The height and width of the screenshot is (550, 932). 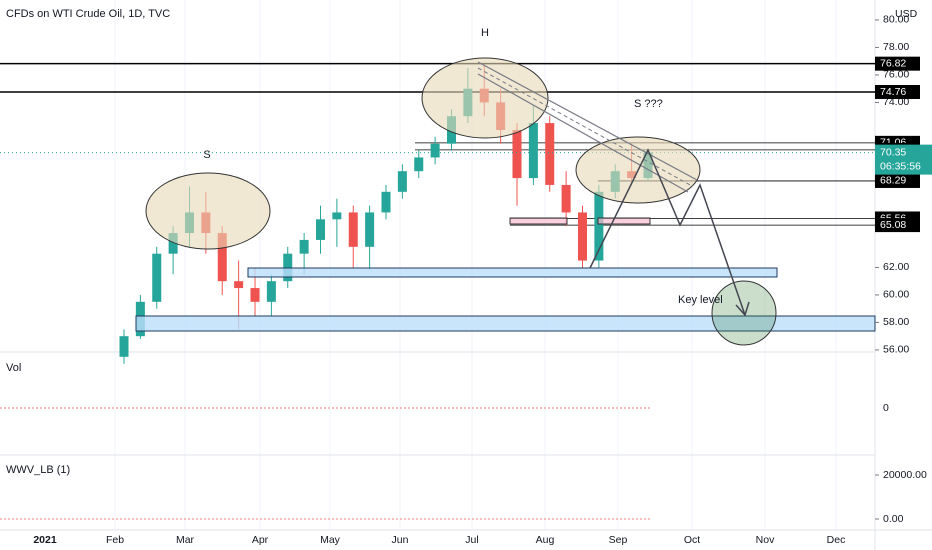 I want to click on arrow-head, so click(x=742, y=309).